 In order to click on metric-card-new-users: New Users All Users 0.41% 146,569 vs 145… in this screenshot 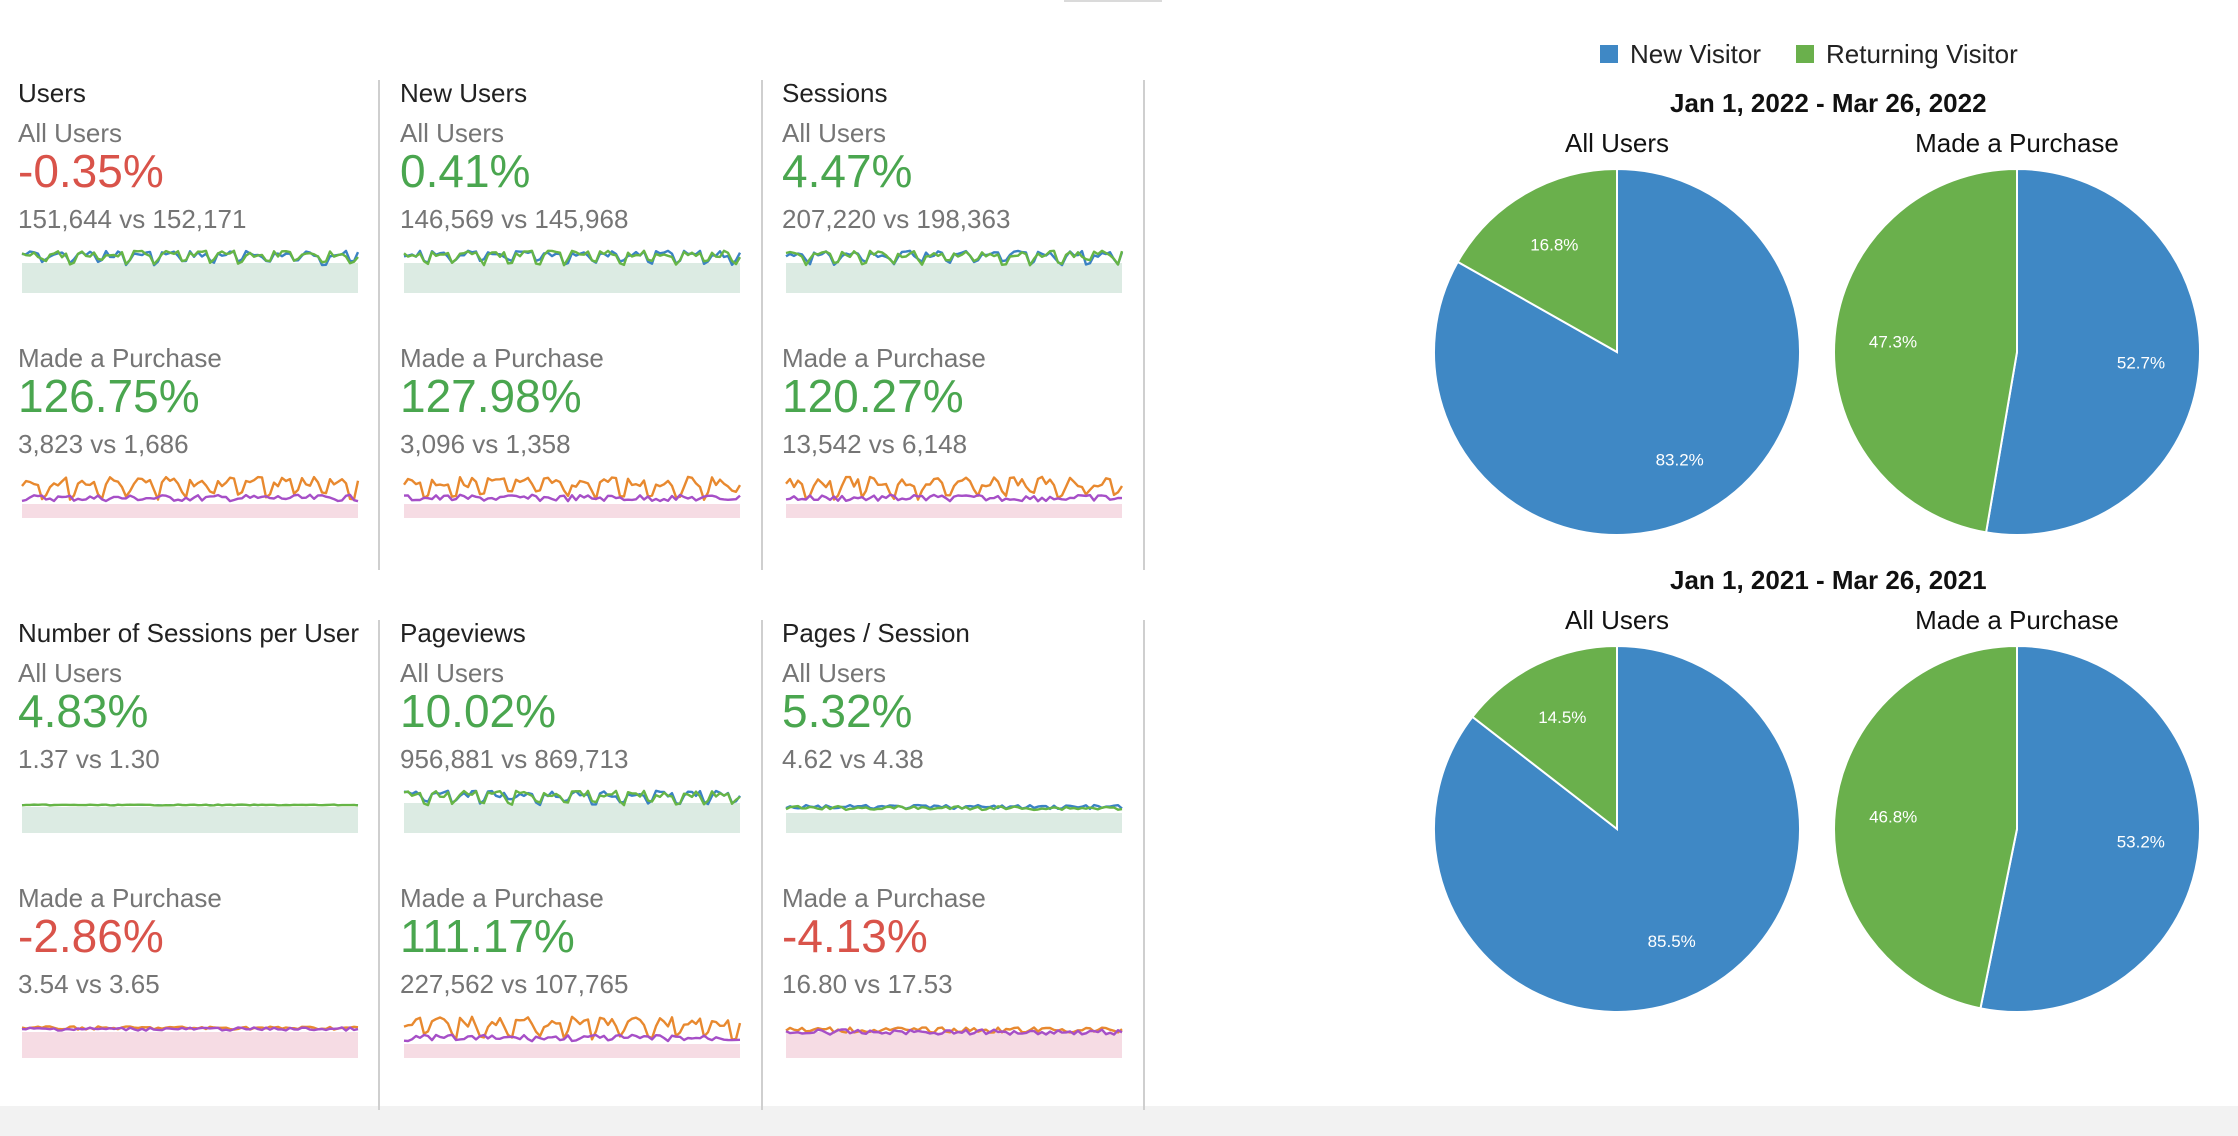, I will do `click(580, 323)`.